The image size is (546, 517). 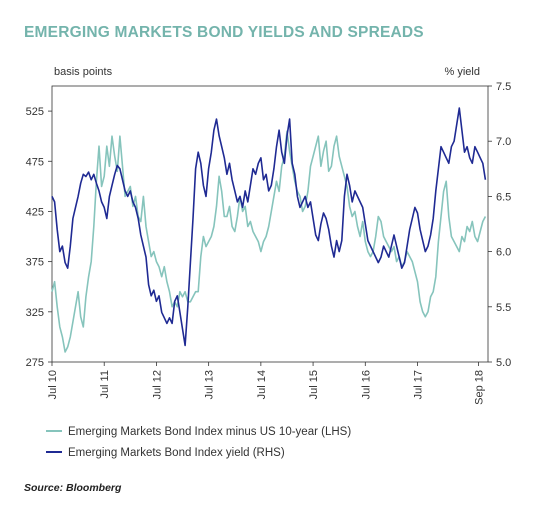 I want to click on left-tick-label: 325, so click(x=35, y=313).